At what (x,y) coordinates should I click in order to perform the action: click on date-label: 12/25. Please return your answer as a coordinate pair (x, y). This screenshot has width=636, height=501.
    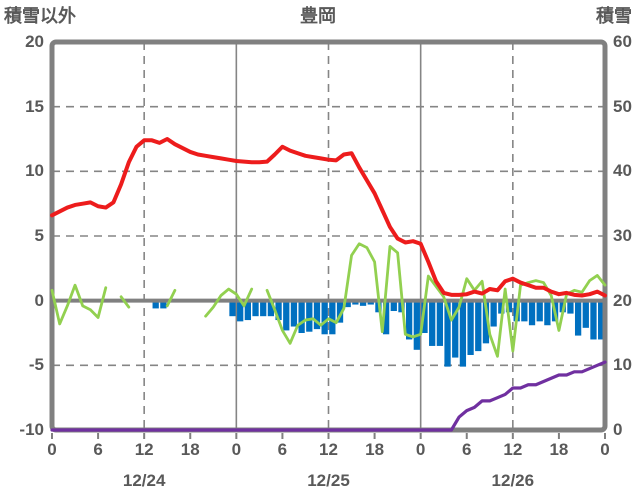
    Looking at the image, I should click on (328, 480).